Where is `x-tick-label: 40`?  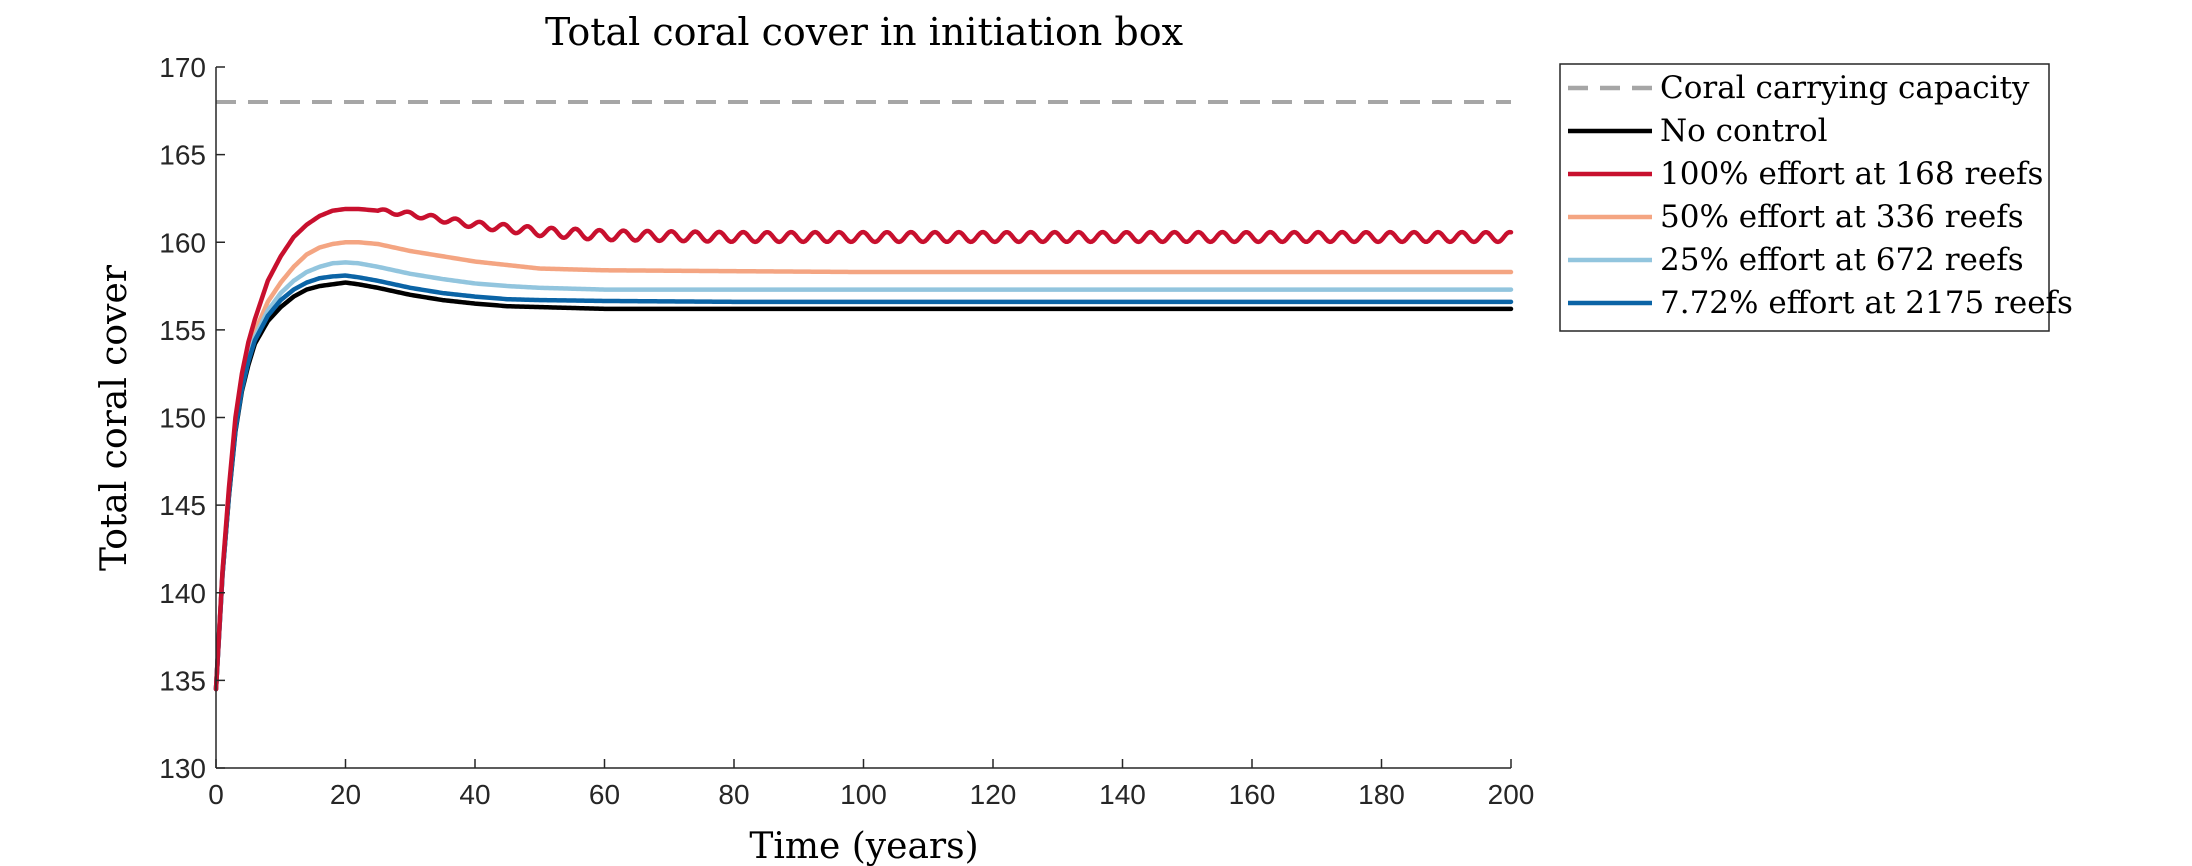 x-tick-label: 40 is located at coordinates (474, 794).